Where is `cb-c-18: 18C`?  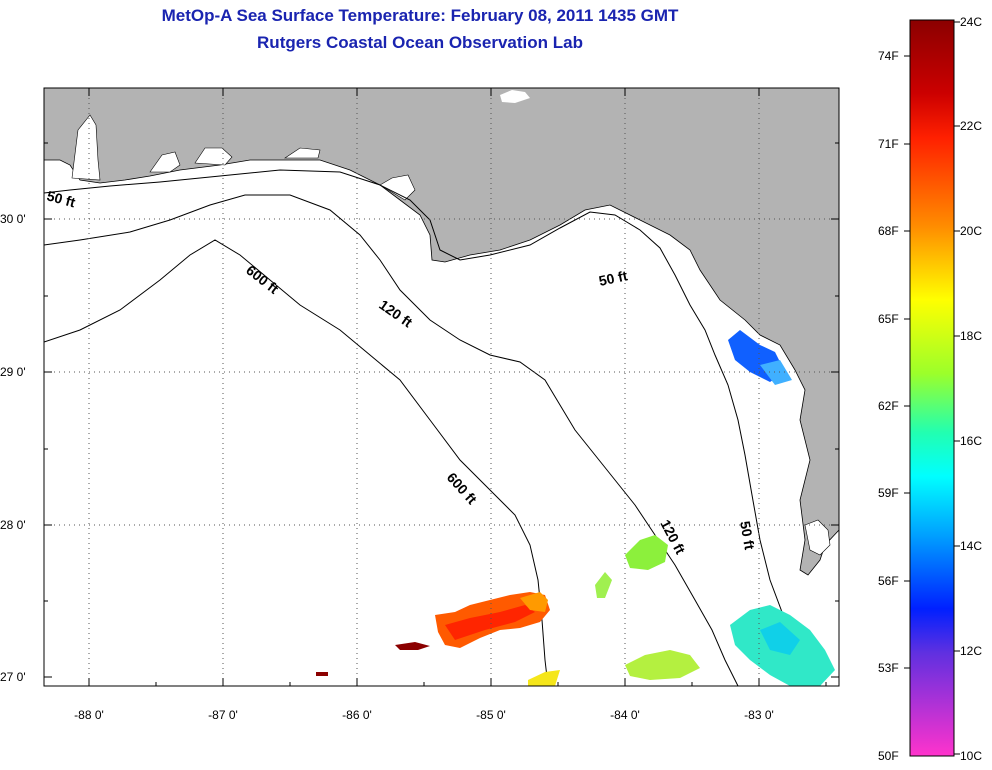
cb-c-18: 18C is located at coordinates (971, 336).